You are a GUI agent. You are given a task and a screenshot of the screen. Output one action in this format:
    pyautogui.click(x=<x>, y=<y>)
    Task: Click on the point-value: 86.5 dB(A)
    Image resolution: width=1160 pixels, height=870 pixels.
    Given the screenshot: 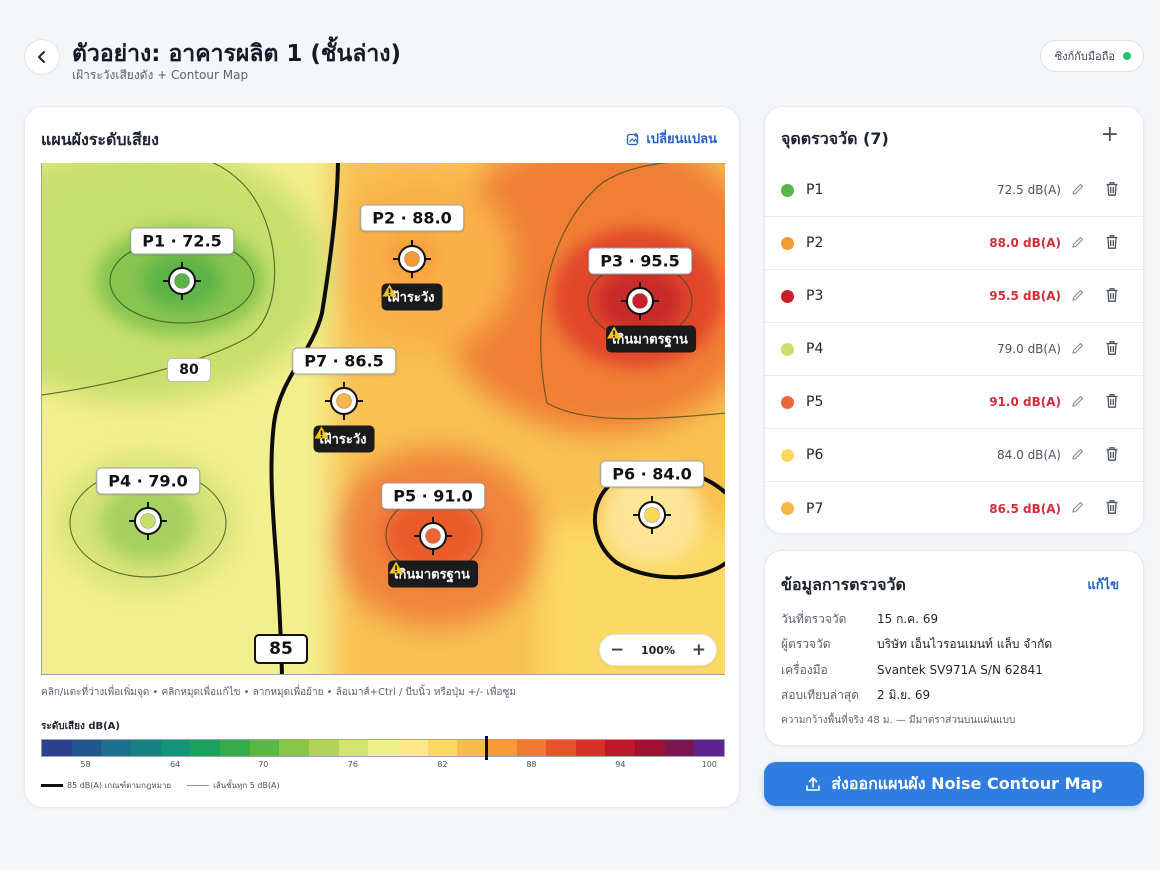 What is the action you would take?
    pyautogui.click(x=1025, y=508)
    